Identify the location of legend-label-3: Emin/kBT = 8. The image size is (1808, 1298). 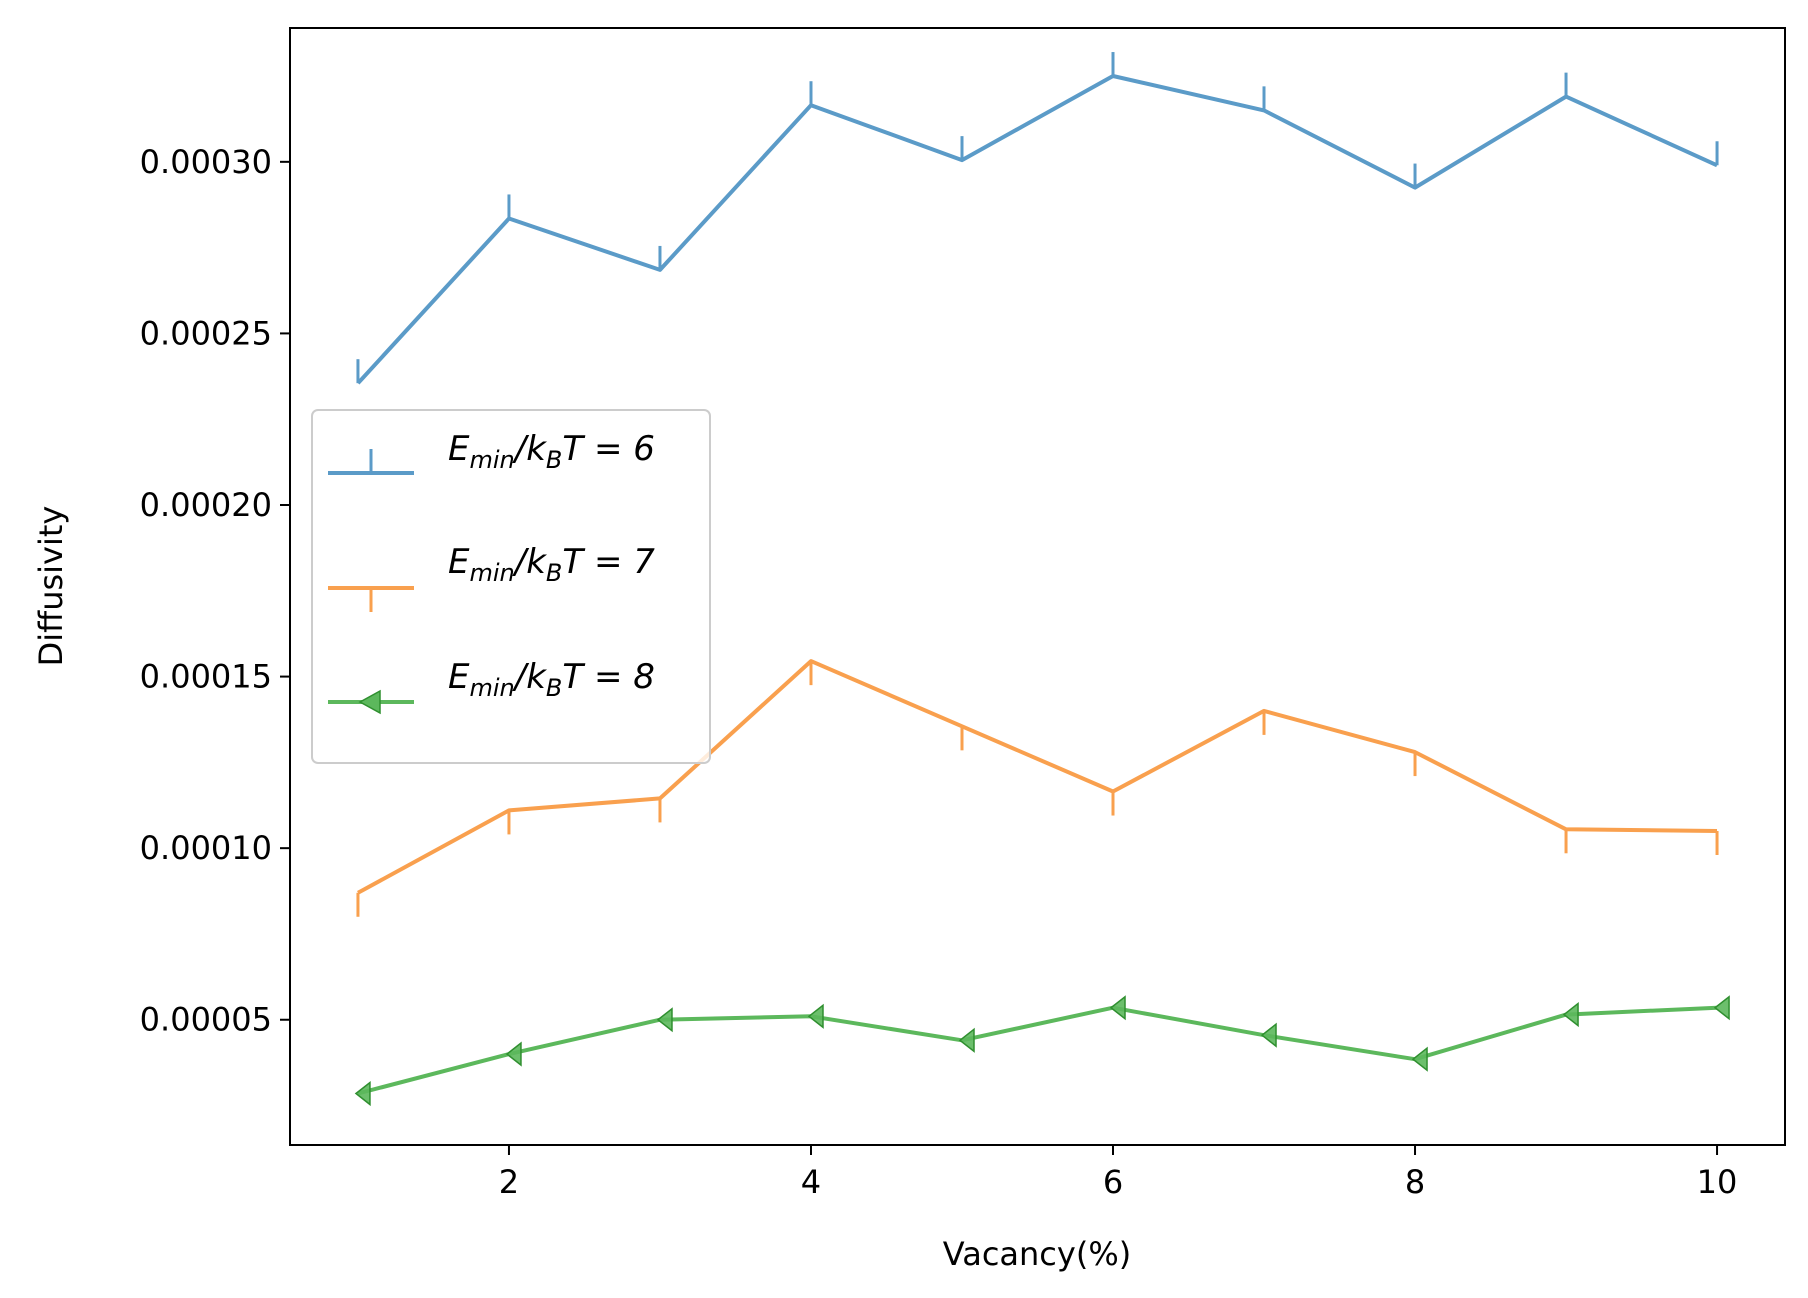
(551, 679).